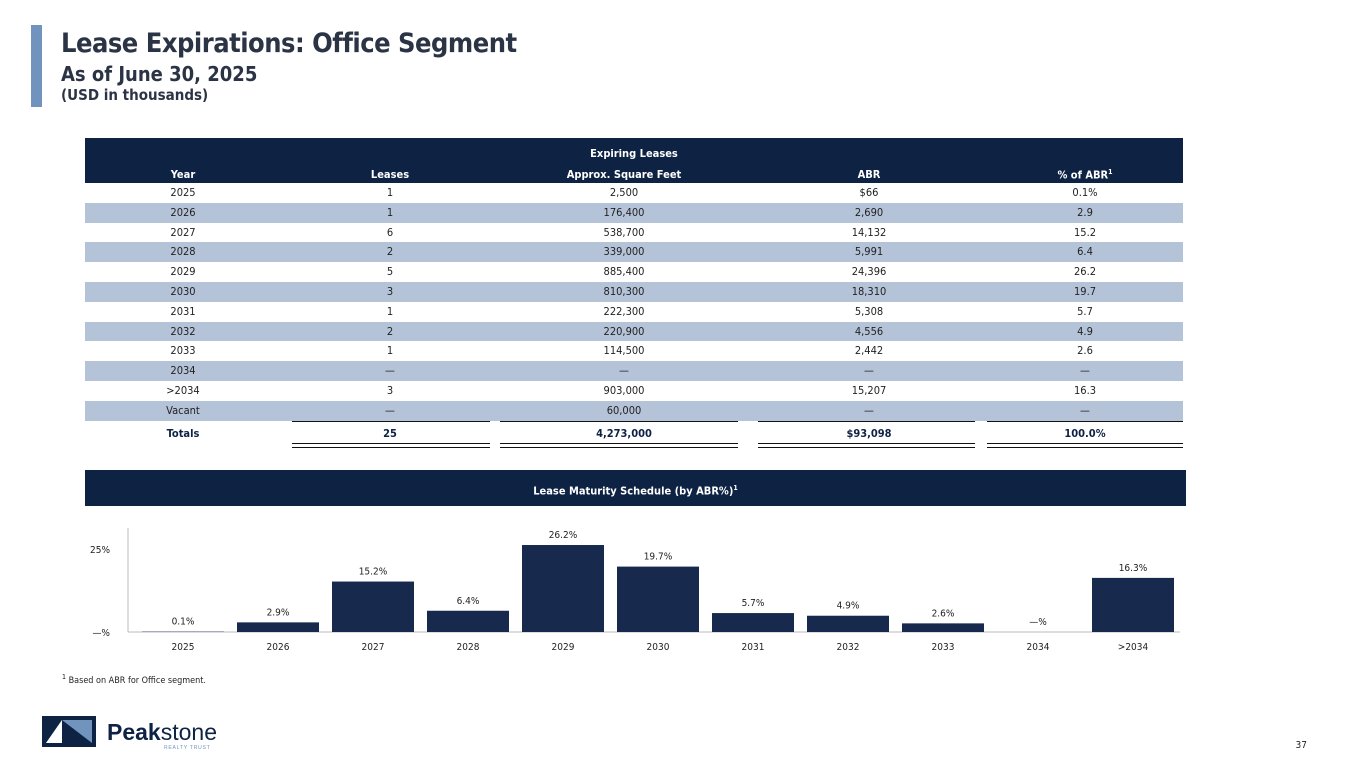 The image size is (1365, 768). What do you see at coordinates (1085, 232) in the screenshot?
I see `cell-pct-abr: 15.2` at bounding box center [1085, 232].